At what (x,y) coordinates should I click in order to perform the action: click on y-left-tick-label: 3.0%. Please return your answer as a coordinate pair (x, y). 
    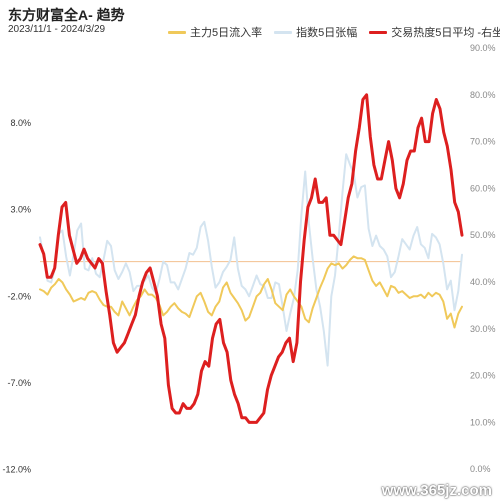
    Looking at the image, I should click on (20, 210).